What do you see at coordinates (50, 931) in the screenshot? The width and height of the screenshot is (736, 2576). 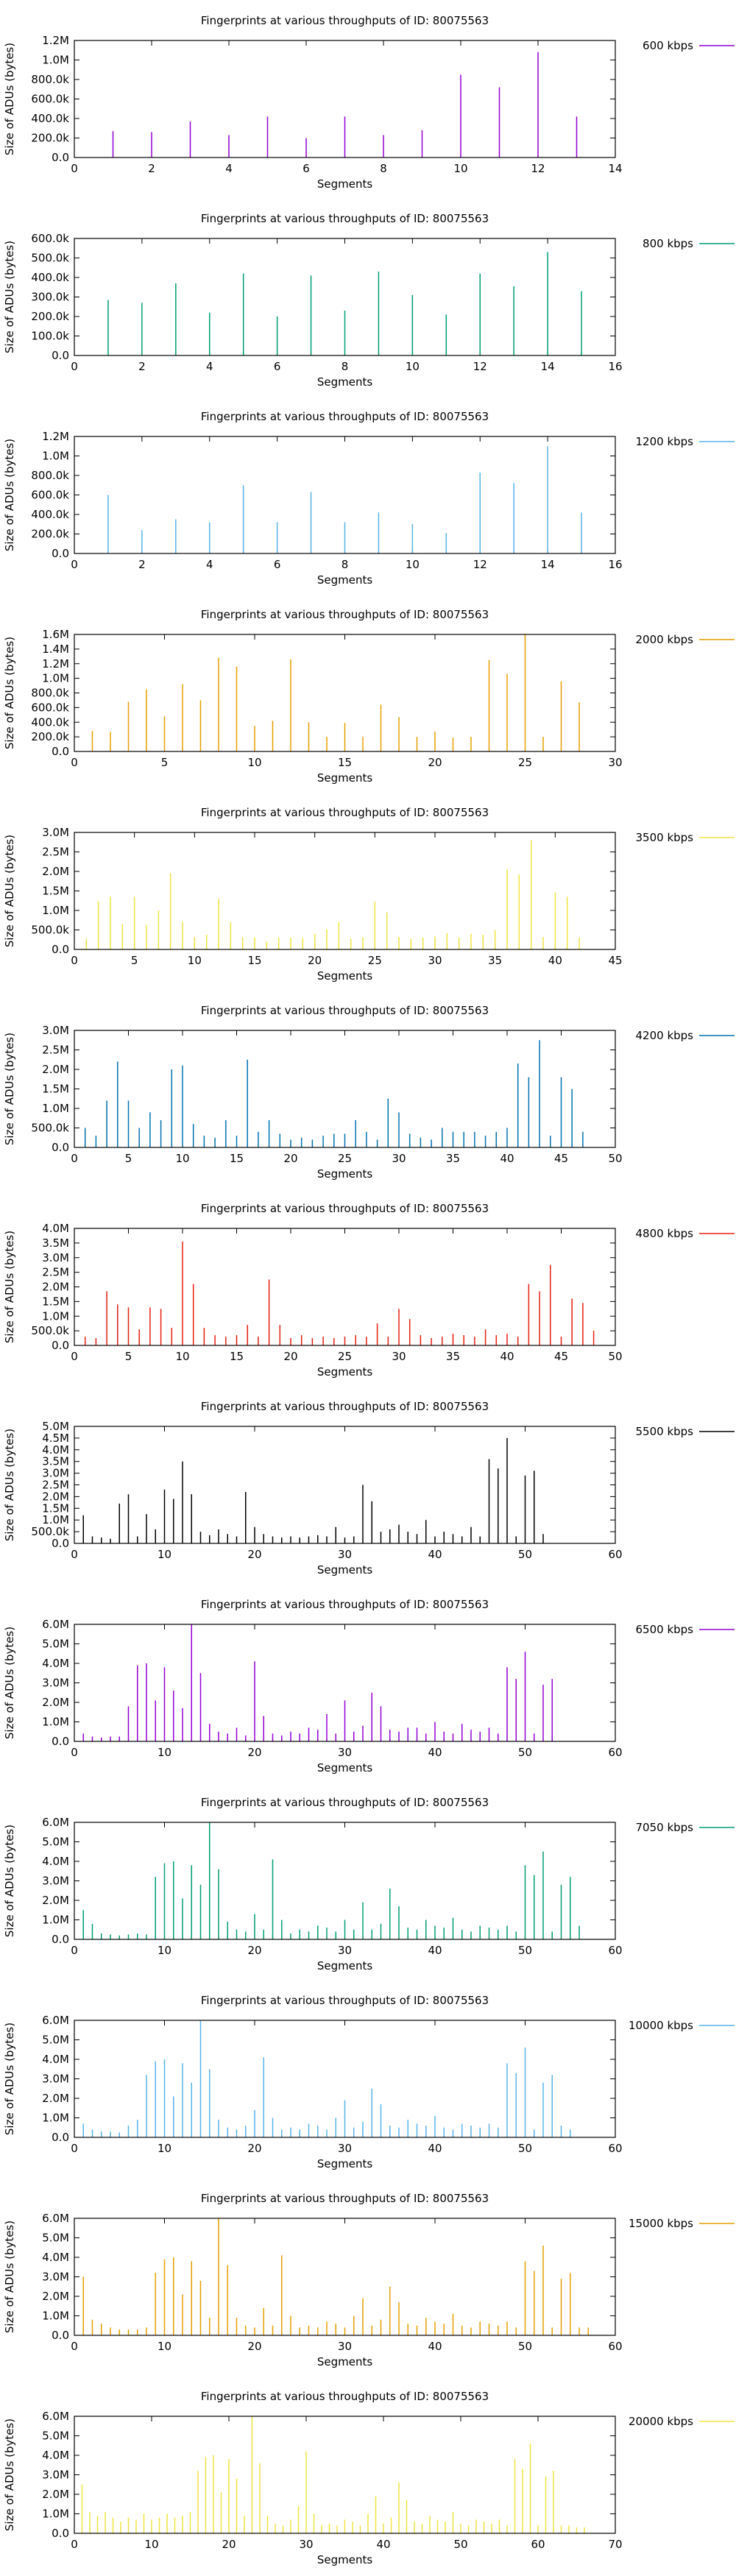 I see `y-tick-label: 500.0k` at bounding box center [50, 931].